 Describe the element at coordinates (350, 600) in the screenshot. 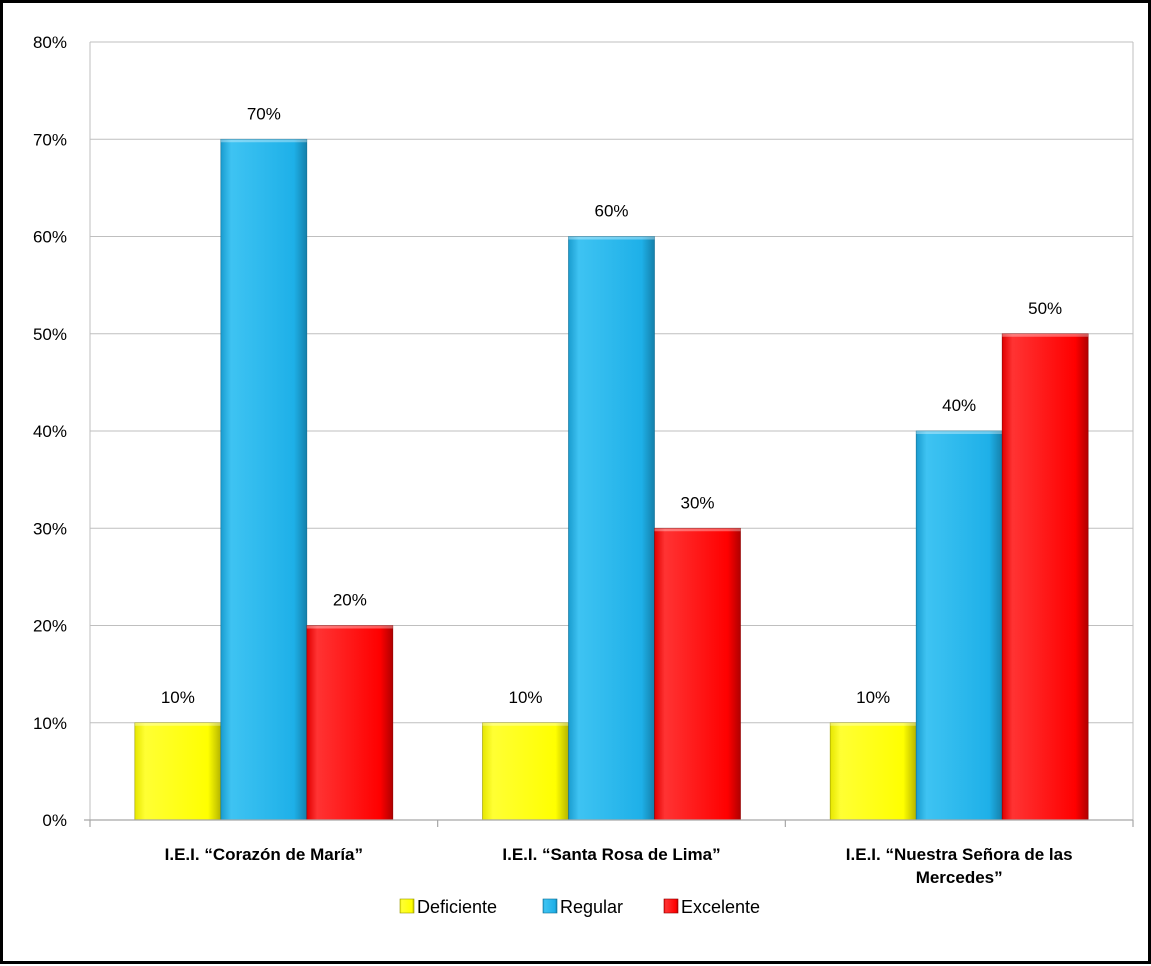

I see `data-label: 20%` at that location.